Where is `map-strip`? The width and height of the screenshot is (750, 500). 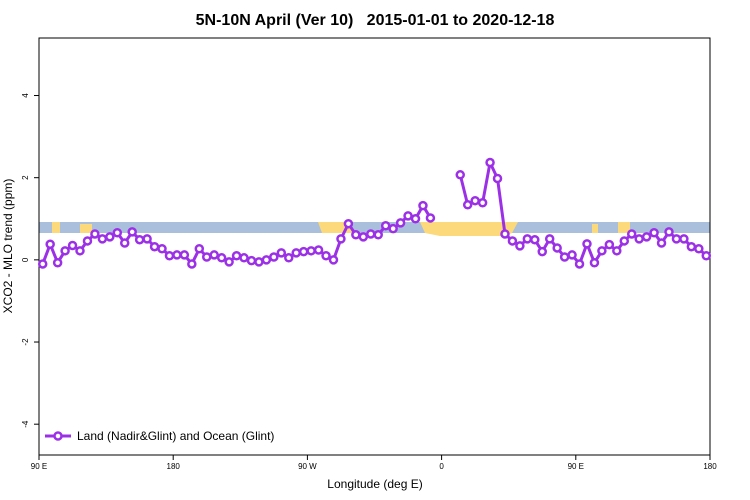
map-strip is located at coordinates (374, 229).